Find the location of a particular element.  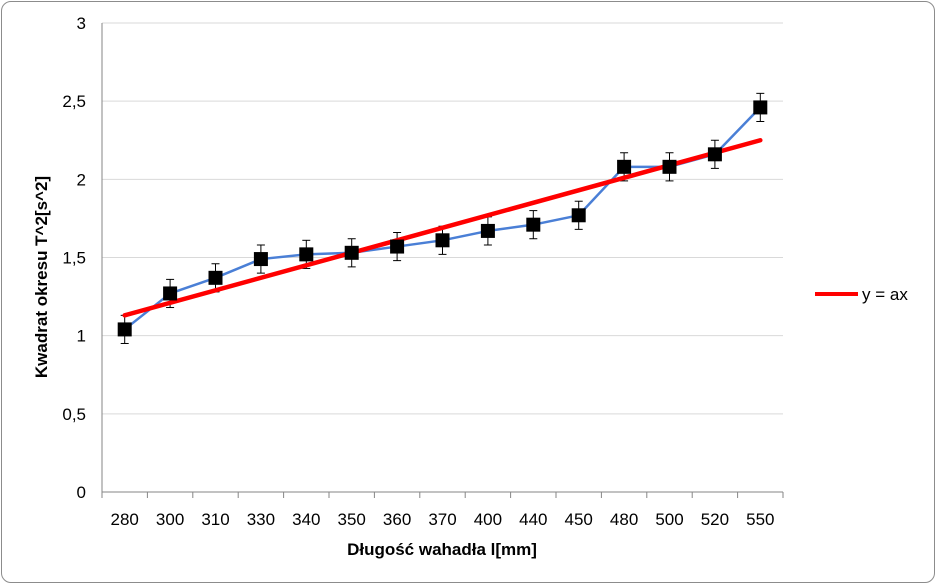

x-tick-label: 370 is located at coordinates (442, 519).